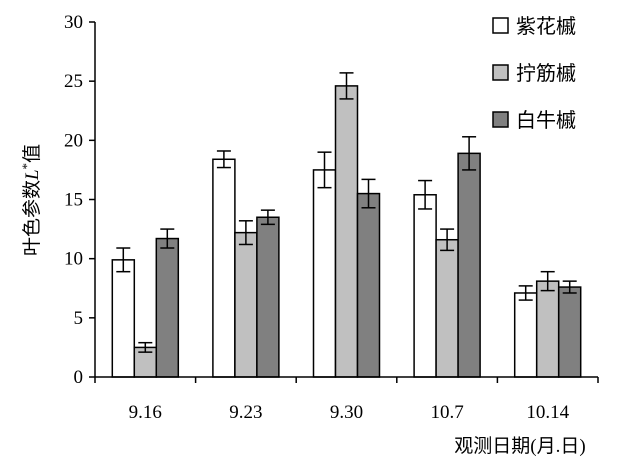 The image size is (635, 469). Describe the element at coordinates (73, 22) in the screenshot. I see `y-tick-label: 30` at that location.